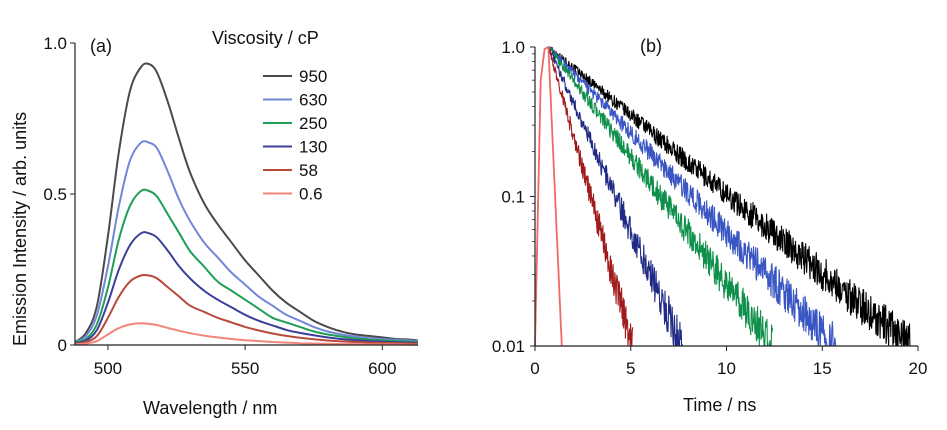 This screenshot has width=947, height=430. Describe the element at coordinates (513, 47) in the screenshot. I see `panel-b-y-tick-label: 1.0` at that location.